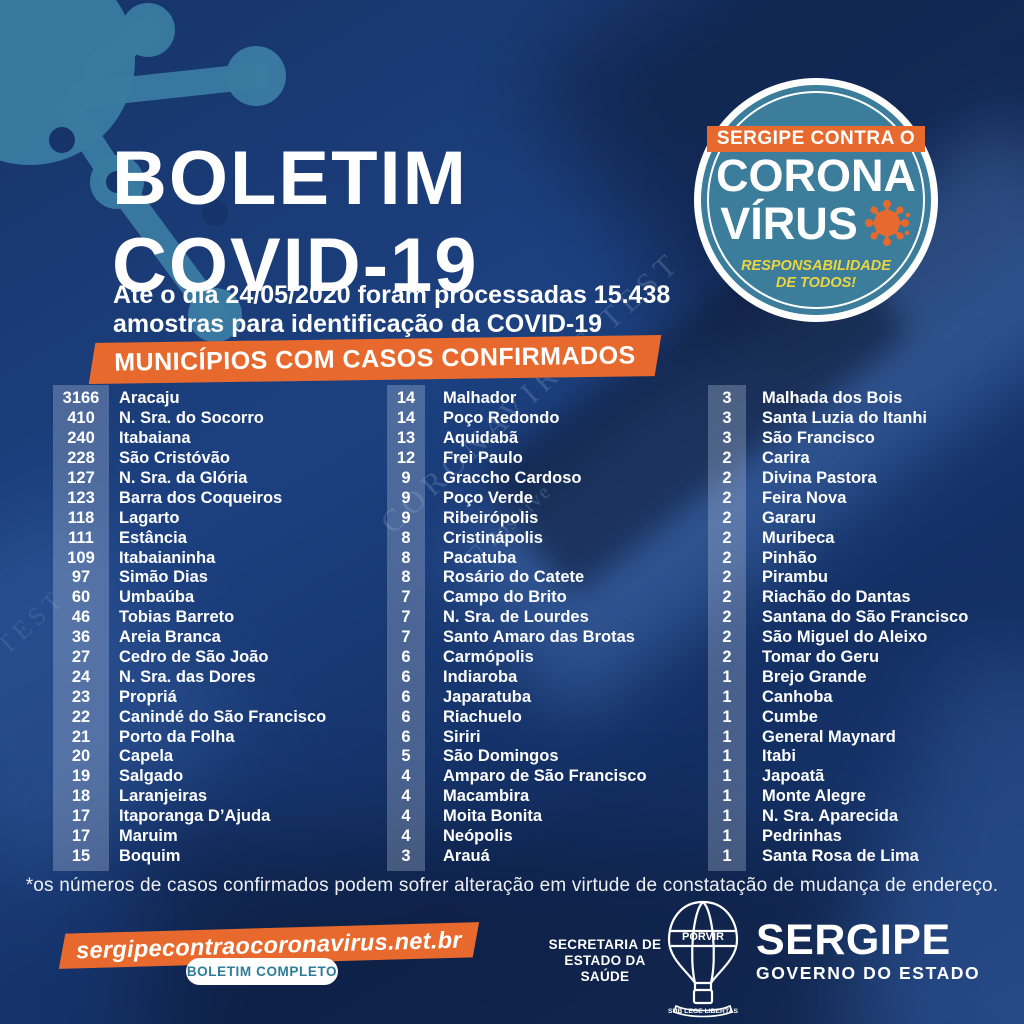  What do you see at coordinates (790, 716) in the screenshot?
I see `case-municipality: Cumbe` at bounding box center [790, 716].